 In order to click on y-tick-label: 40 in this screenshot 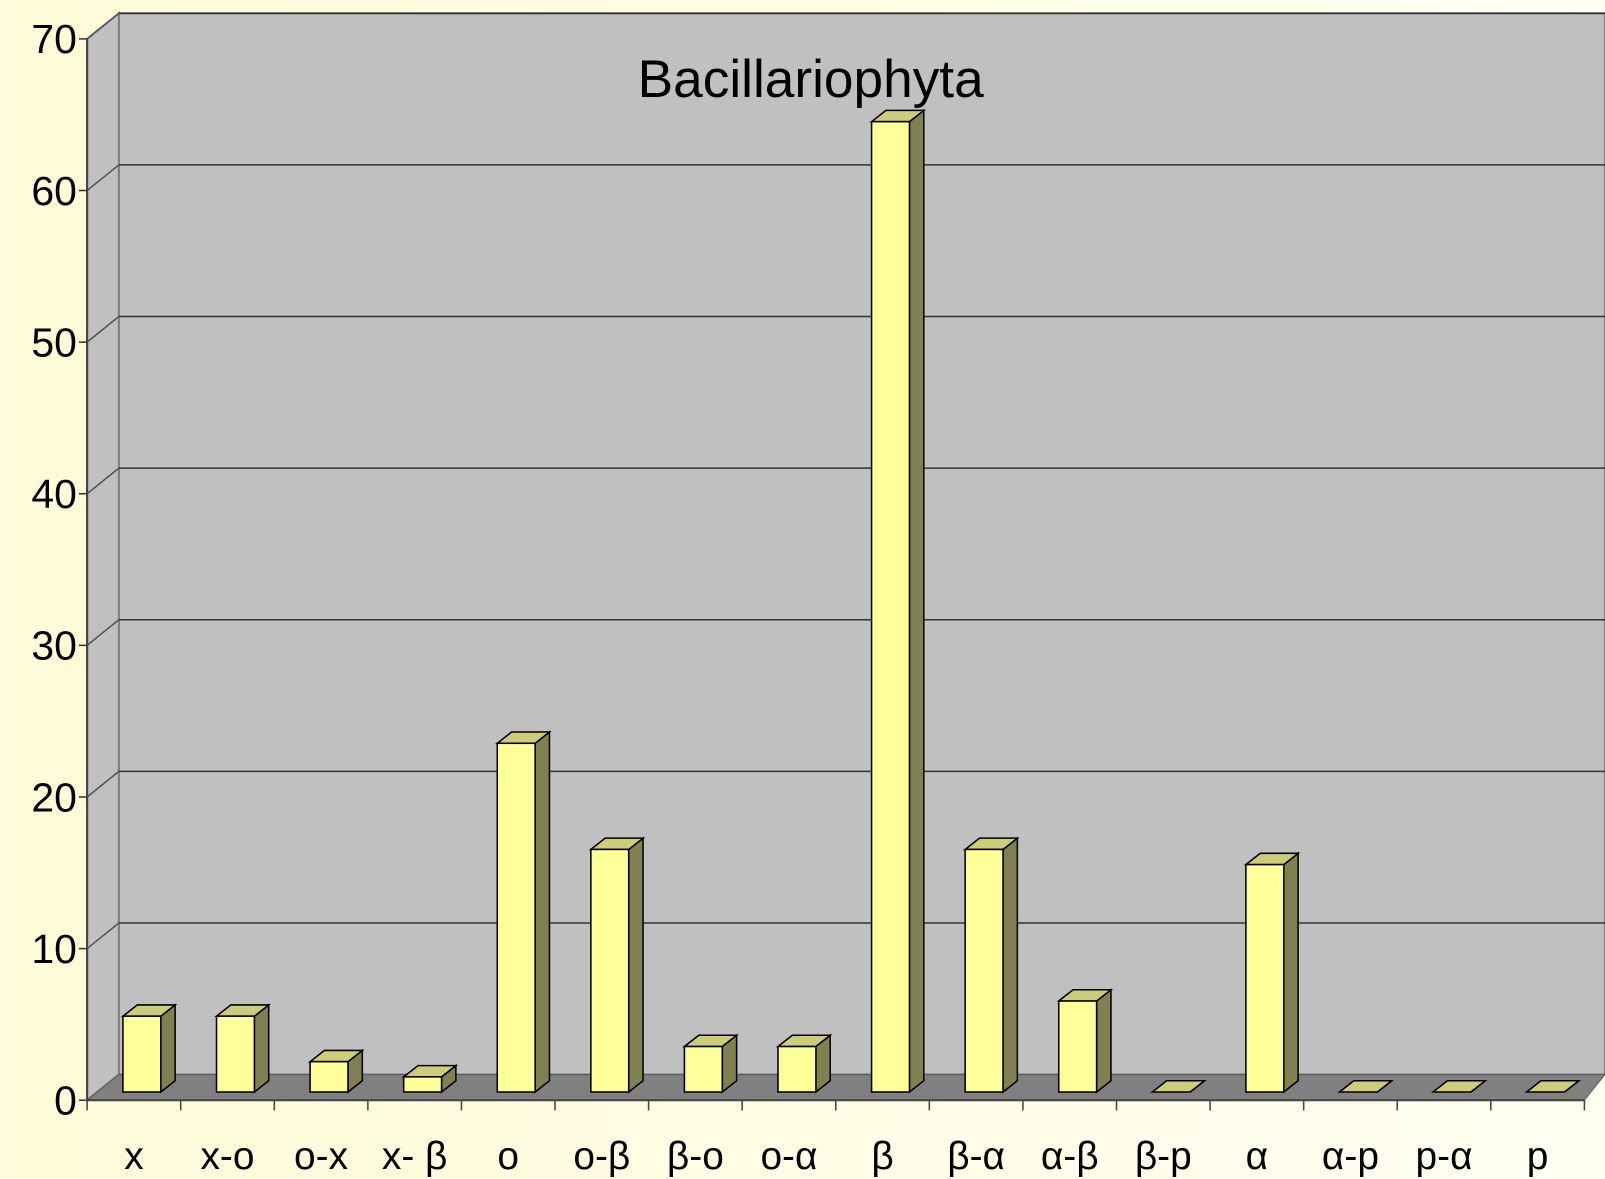, I will do `click(54, 494)`.